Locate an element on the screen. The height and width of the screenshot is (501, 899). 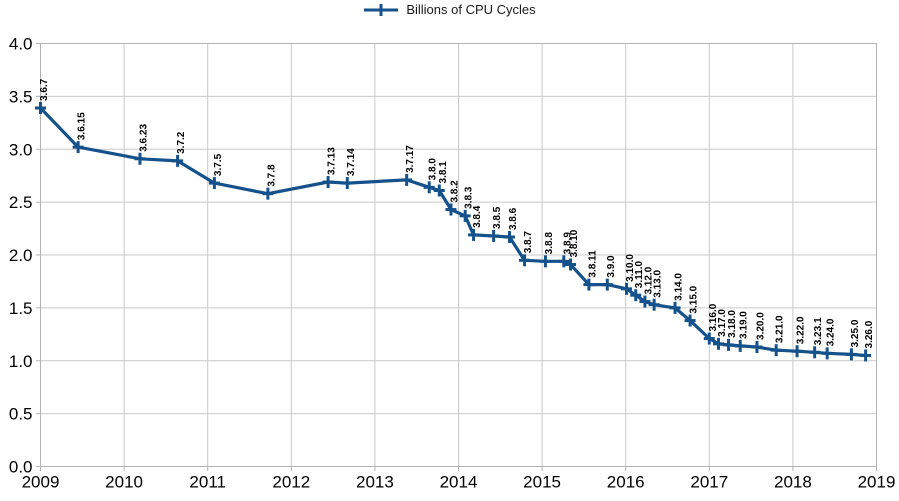
data-point: 3.8.1 is located at coordinates (441, 179).